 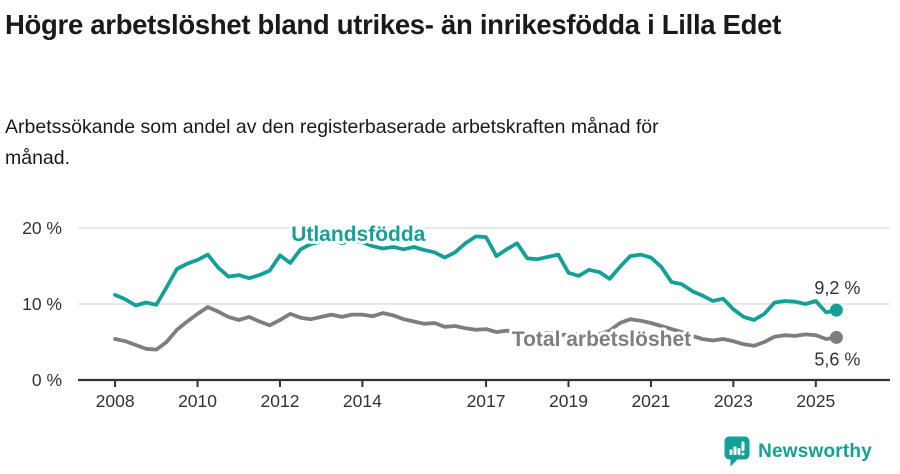 What do you see at coordinates (743, 446) in the screenshot?
I see `logo-exclamation` at bounding box center [743, 446].